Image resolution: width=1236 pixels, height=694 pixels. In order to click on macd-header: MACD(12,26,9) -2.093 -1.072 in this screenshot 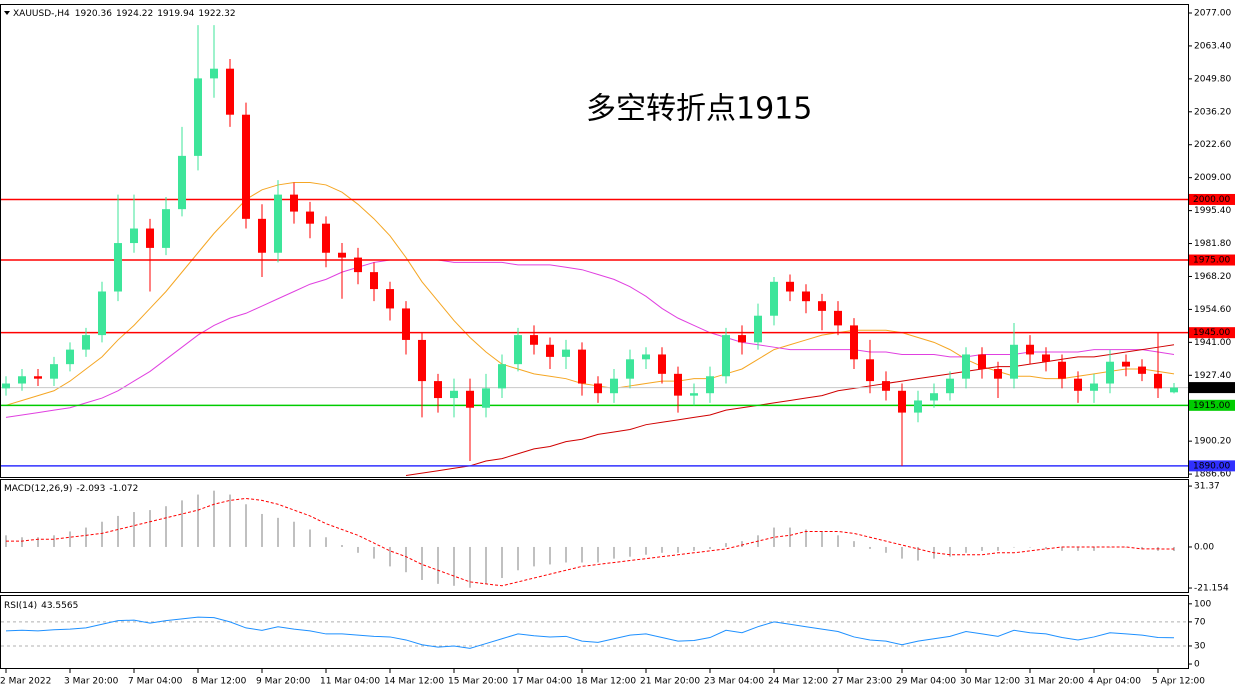, I will do `click(71, 489)`.